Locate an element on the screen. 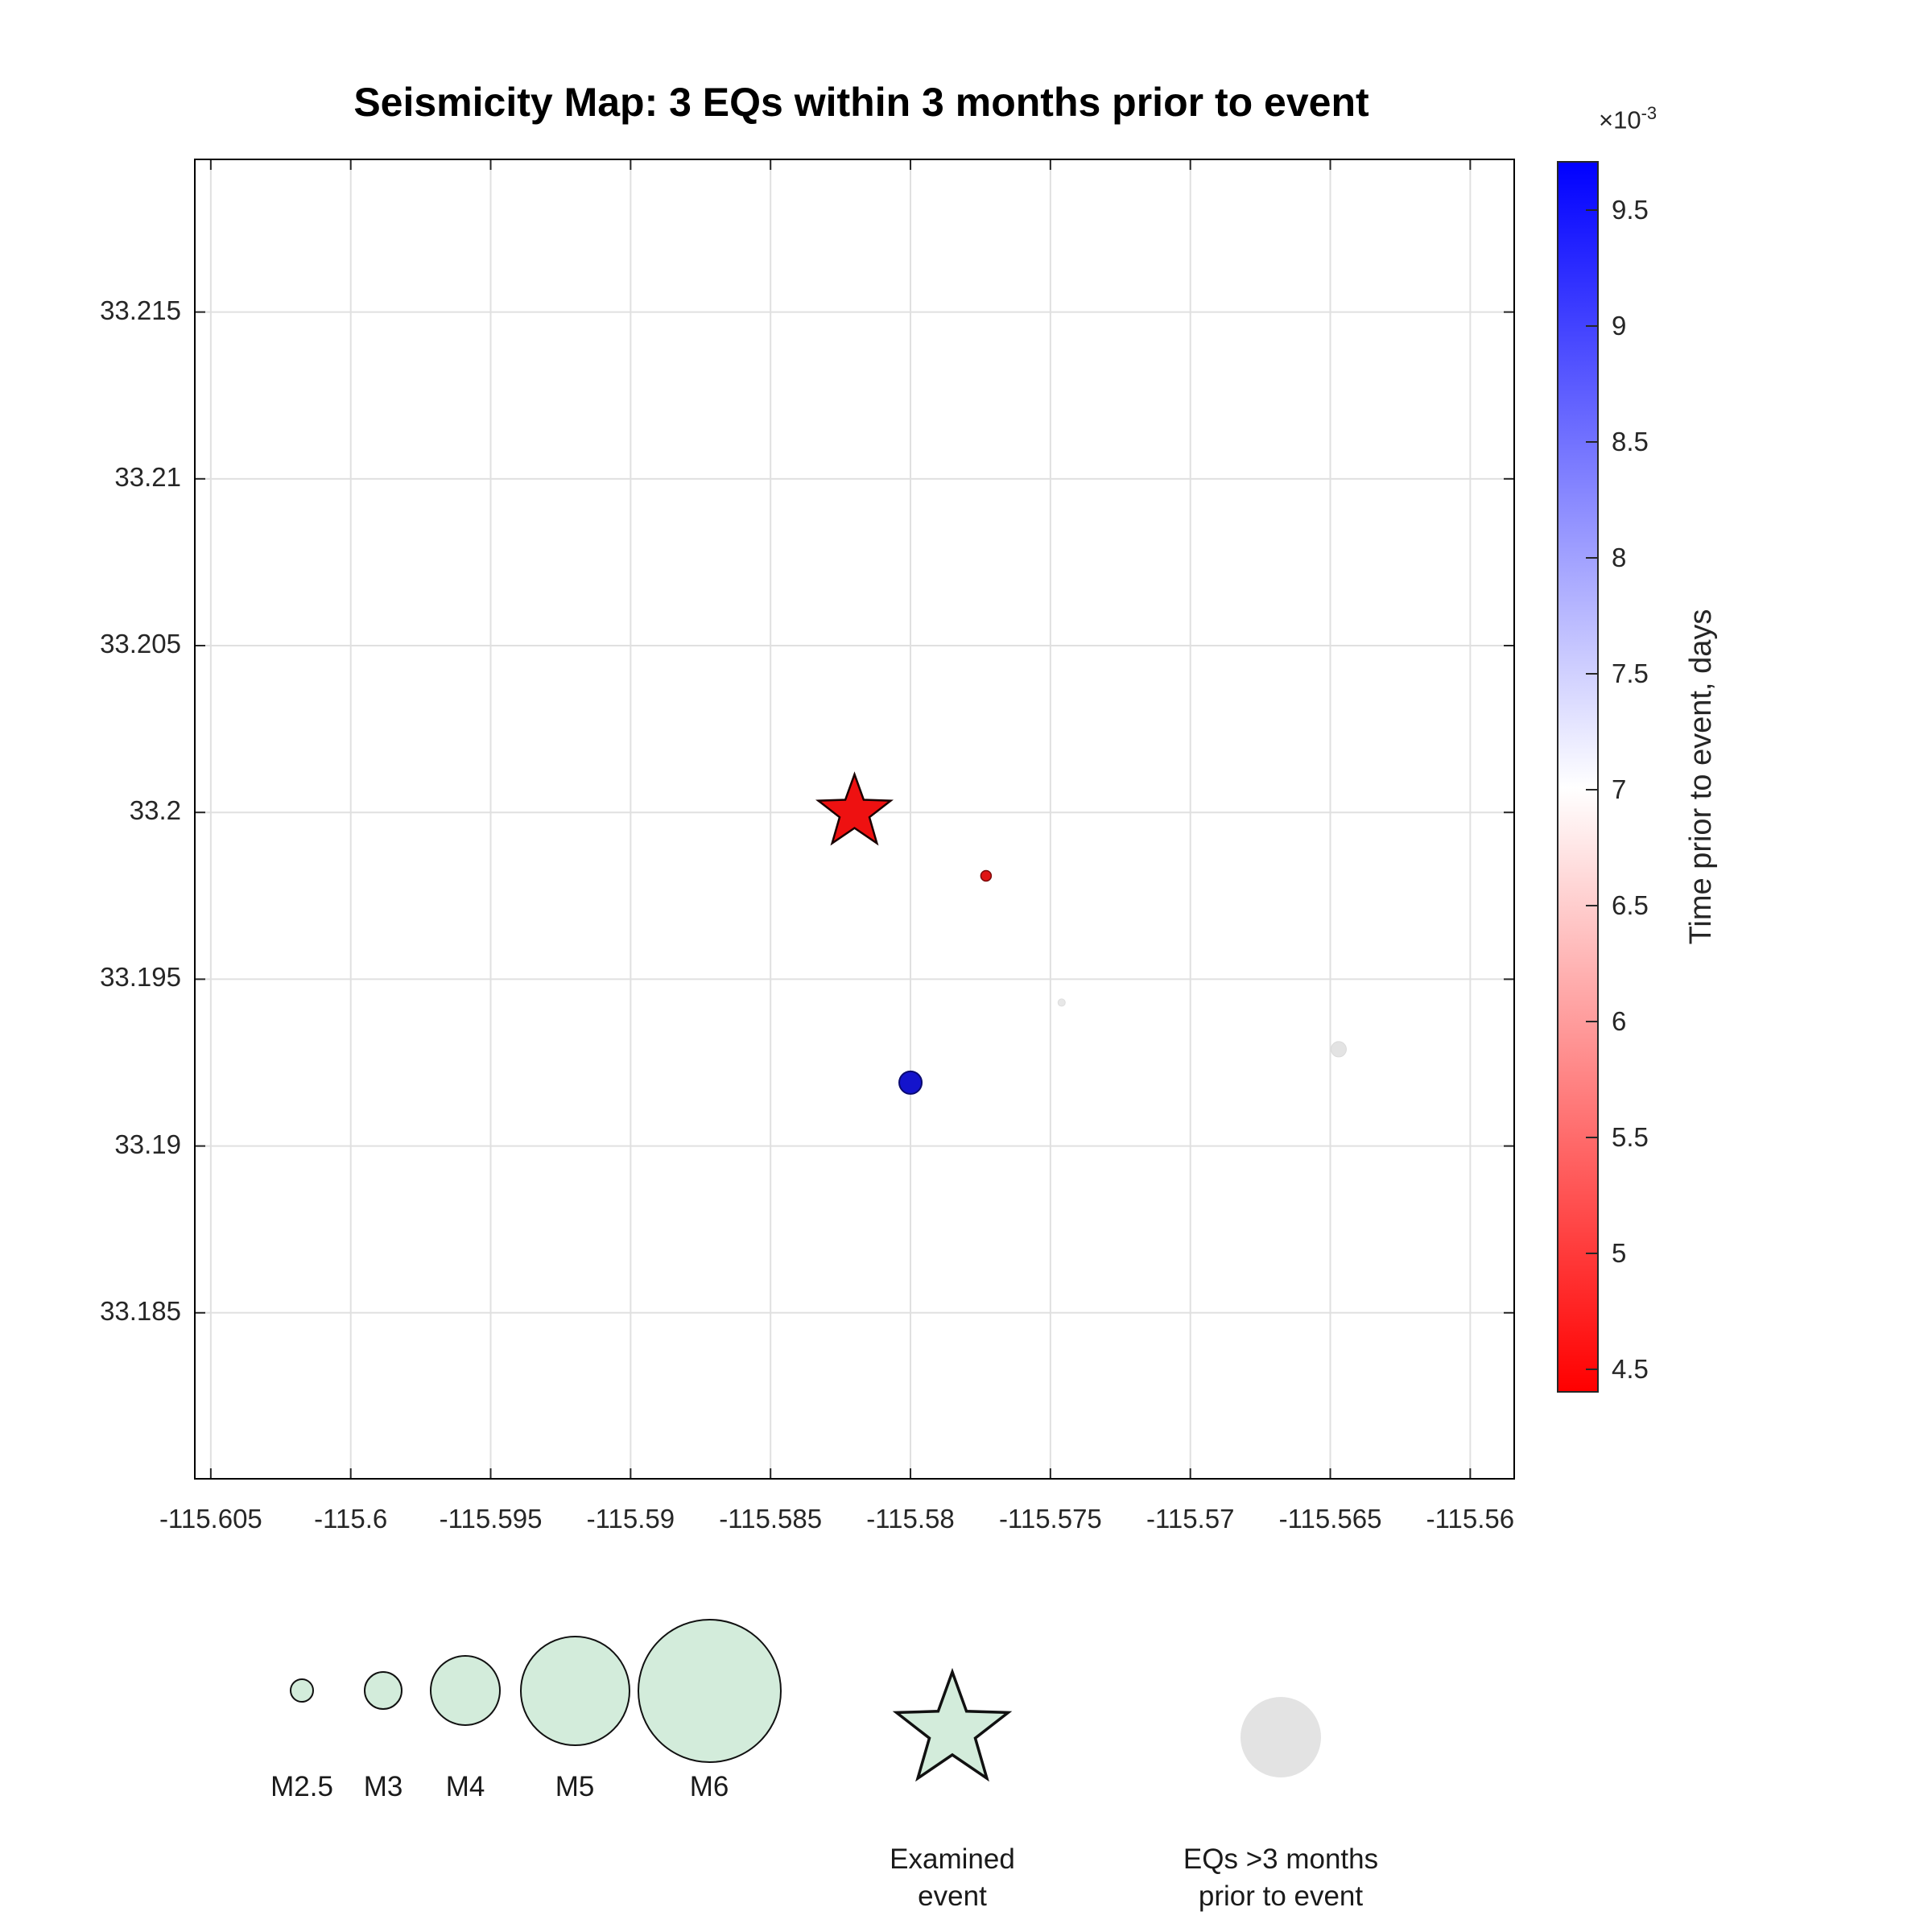 The image size is (1932, 1932). colorbar-multiplier: ×10⁻³ is located at coordinates (1628, 118).